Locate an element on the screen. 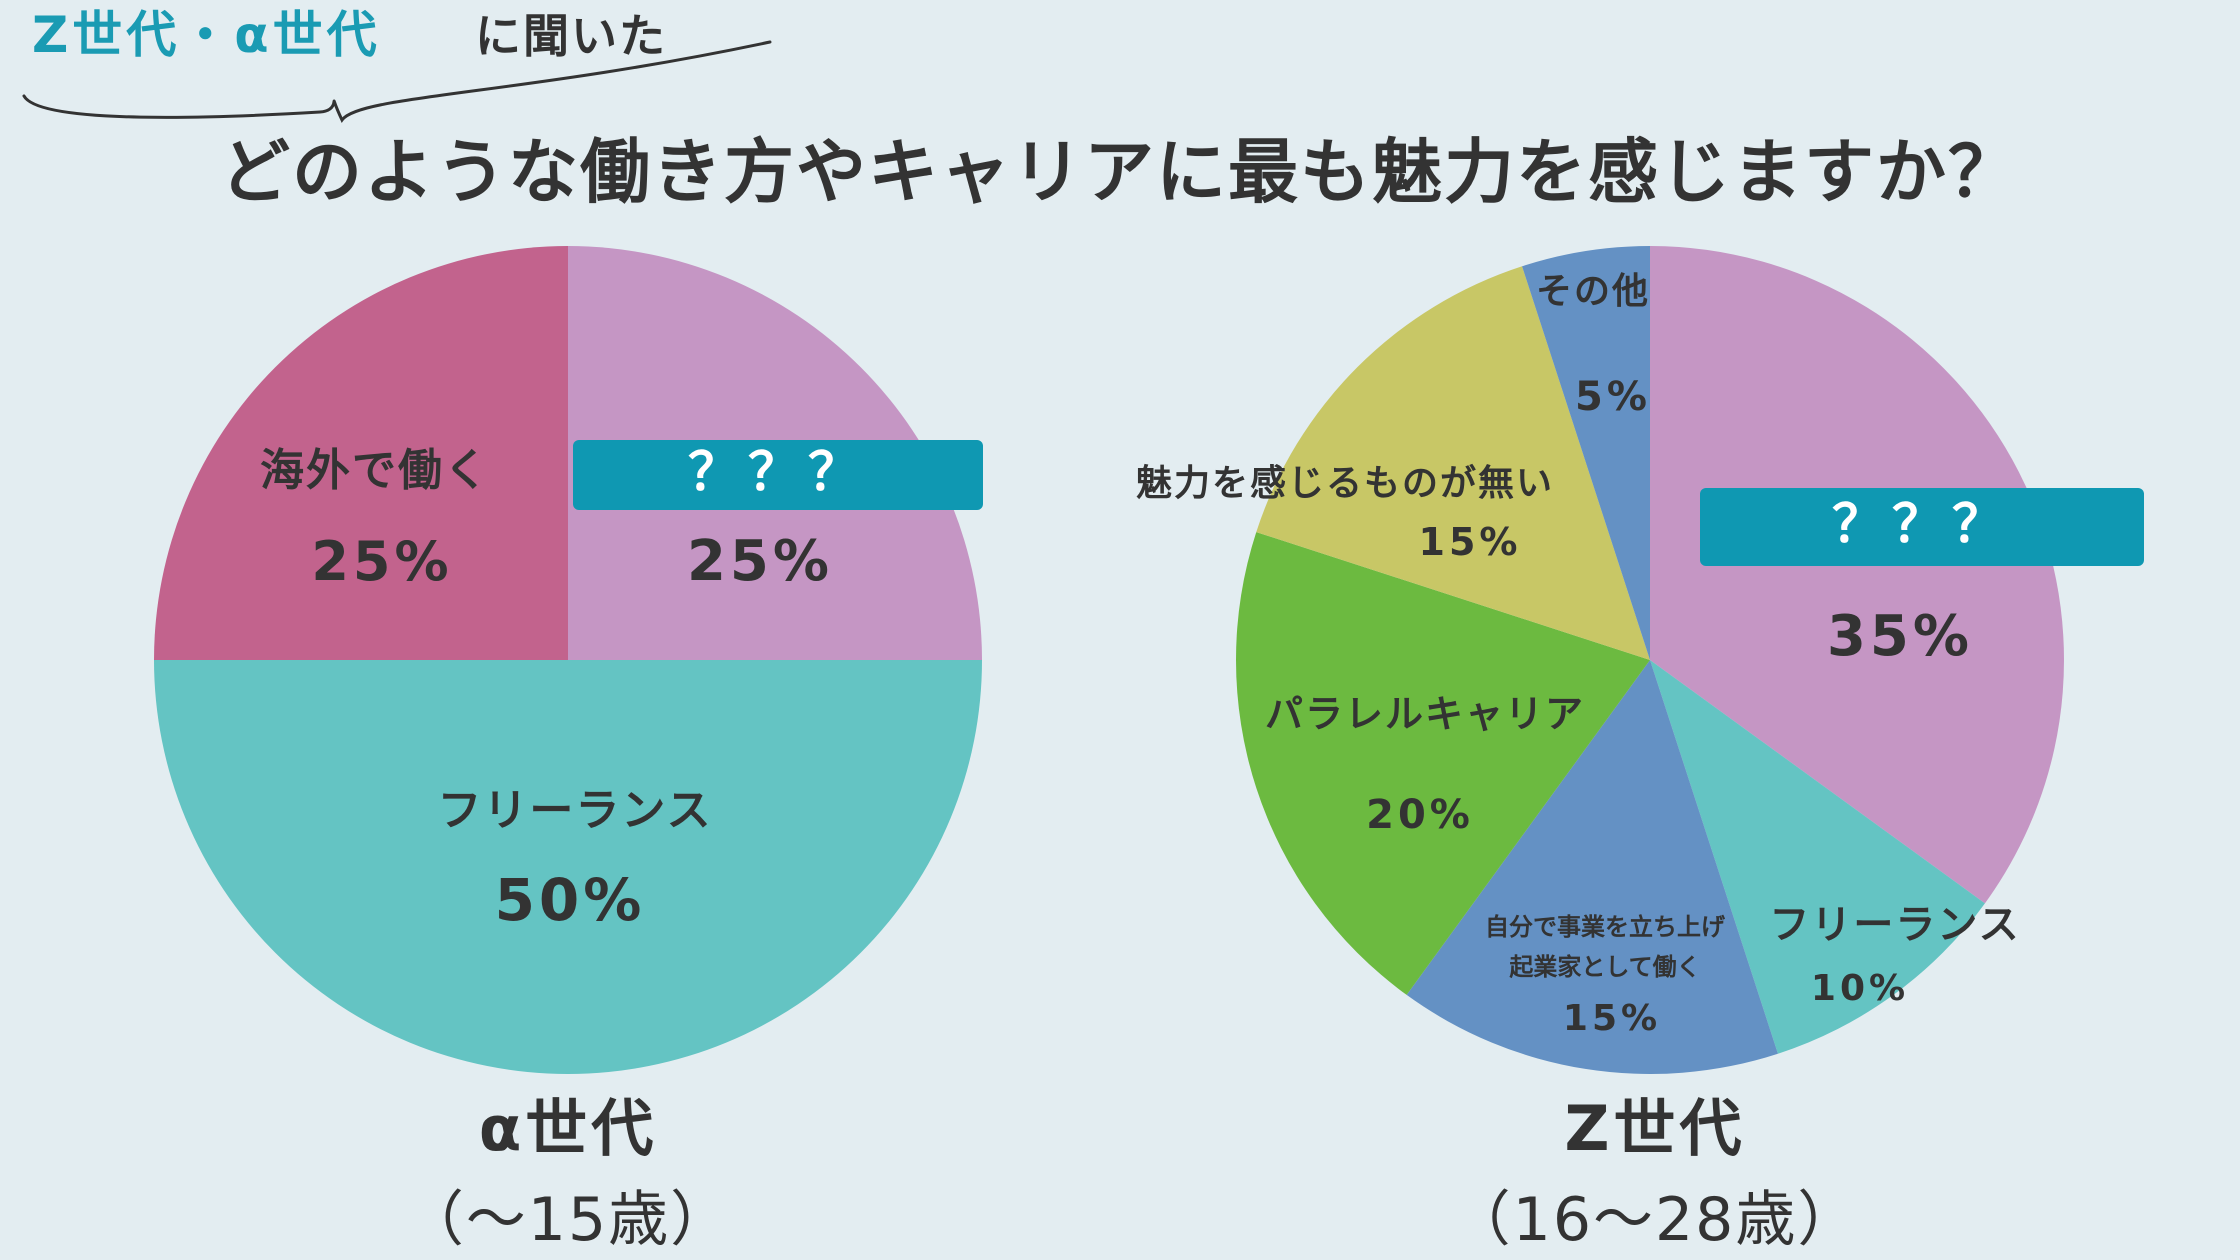 The width and height of the screenshot is (2240, 1260). slice-label: その他 is located at coordinates (1593, 291).